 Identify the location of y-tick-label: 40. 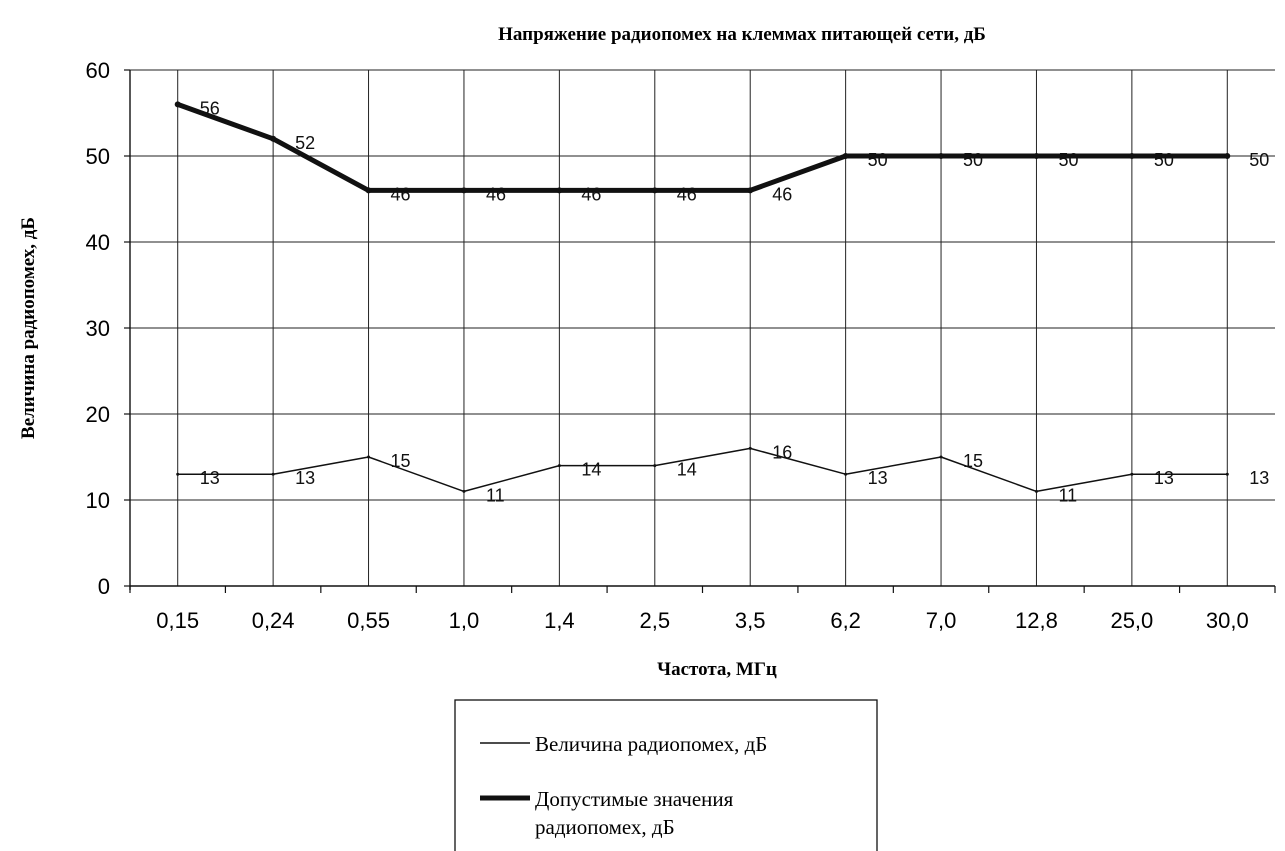
(98, 242).